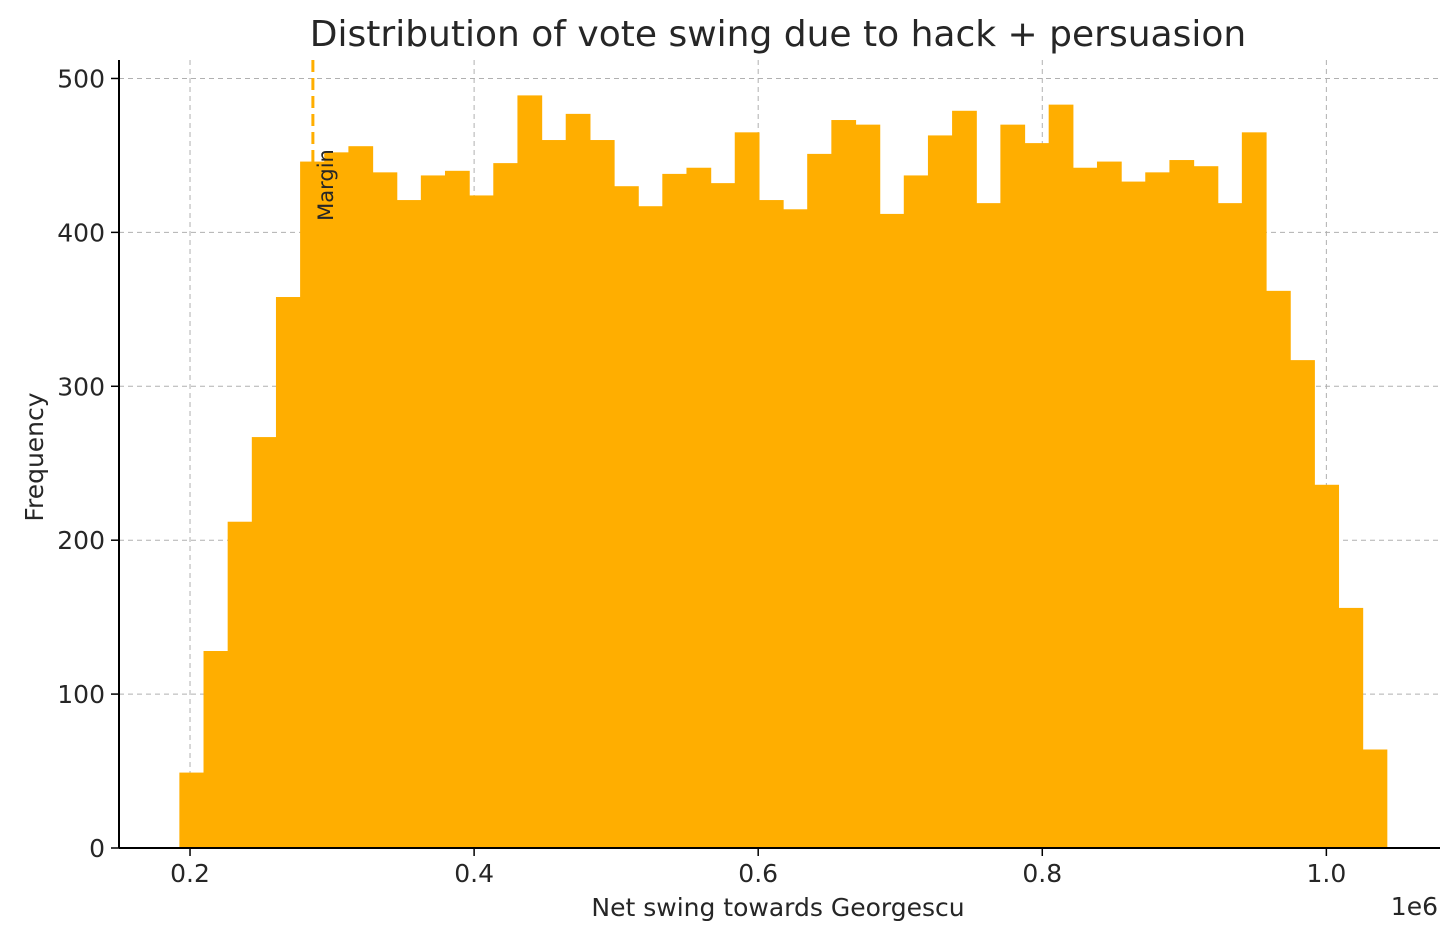 This screenshot has width=1456, height=943. Describe the element at coordinates (758, 873) in the screenshot. I see `x-tick-label: 0.6` at that location.